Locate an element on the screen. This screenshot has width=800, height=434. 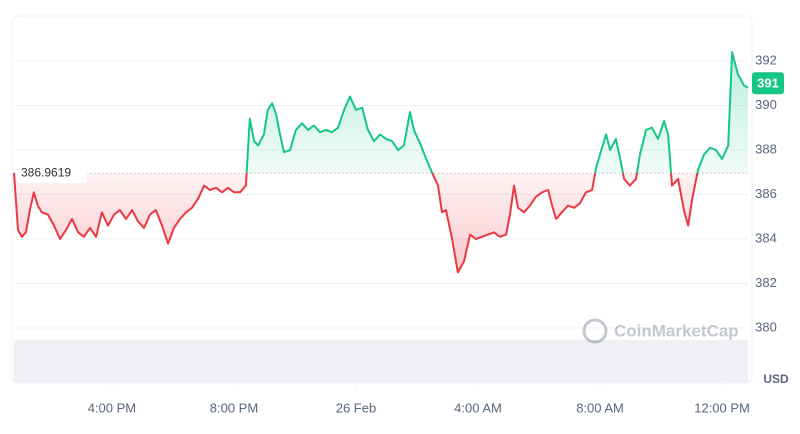
x-tick-label: 8:00 AM is located at coordinates (600, 407).